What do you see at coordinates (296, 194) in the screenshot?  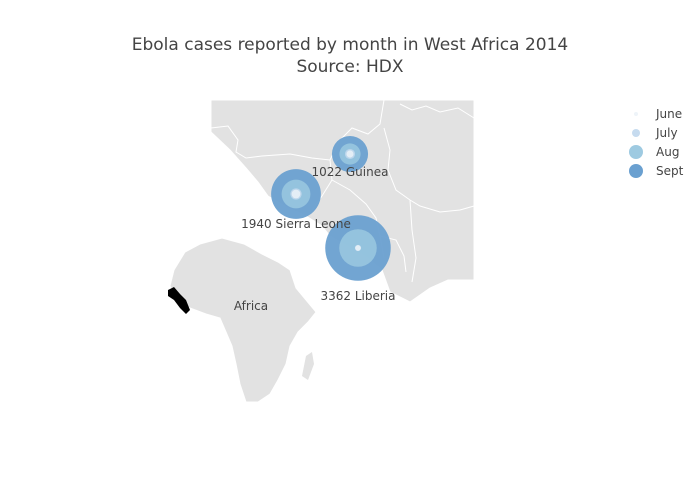 I see `bubble-sierra-leone-june` at bounding box center [296, 194].